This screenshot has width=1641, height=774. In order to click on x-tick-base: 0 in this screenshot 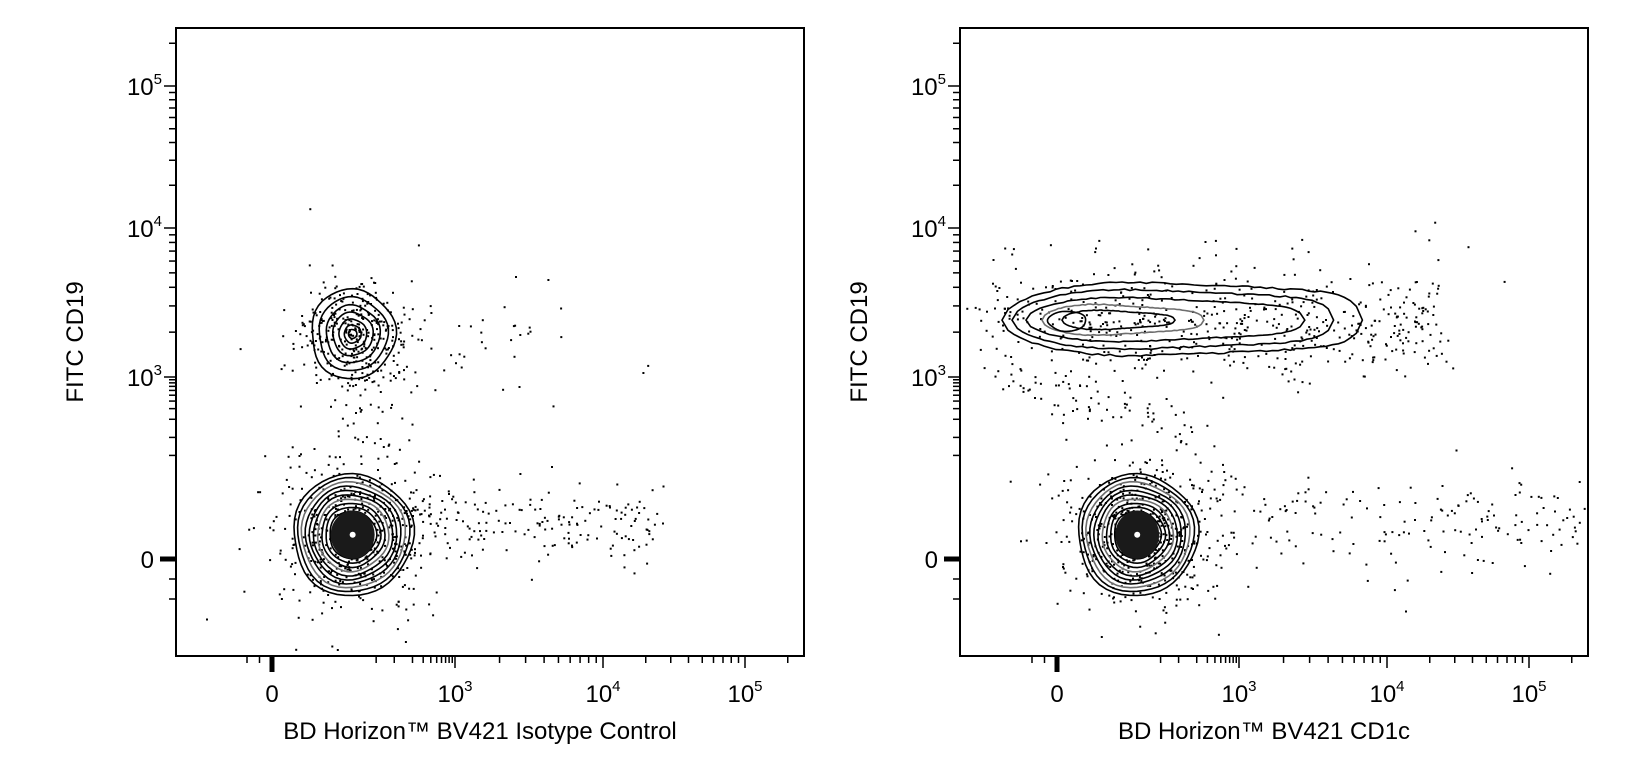, I will do `click(1056, 694)`.